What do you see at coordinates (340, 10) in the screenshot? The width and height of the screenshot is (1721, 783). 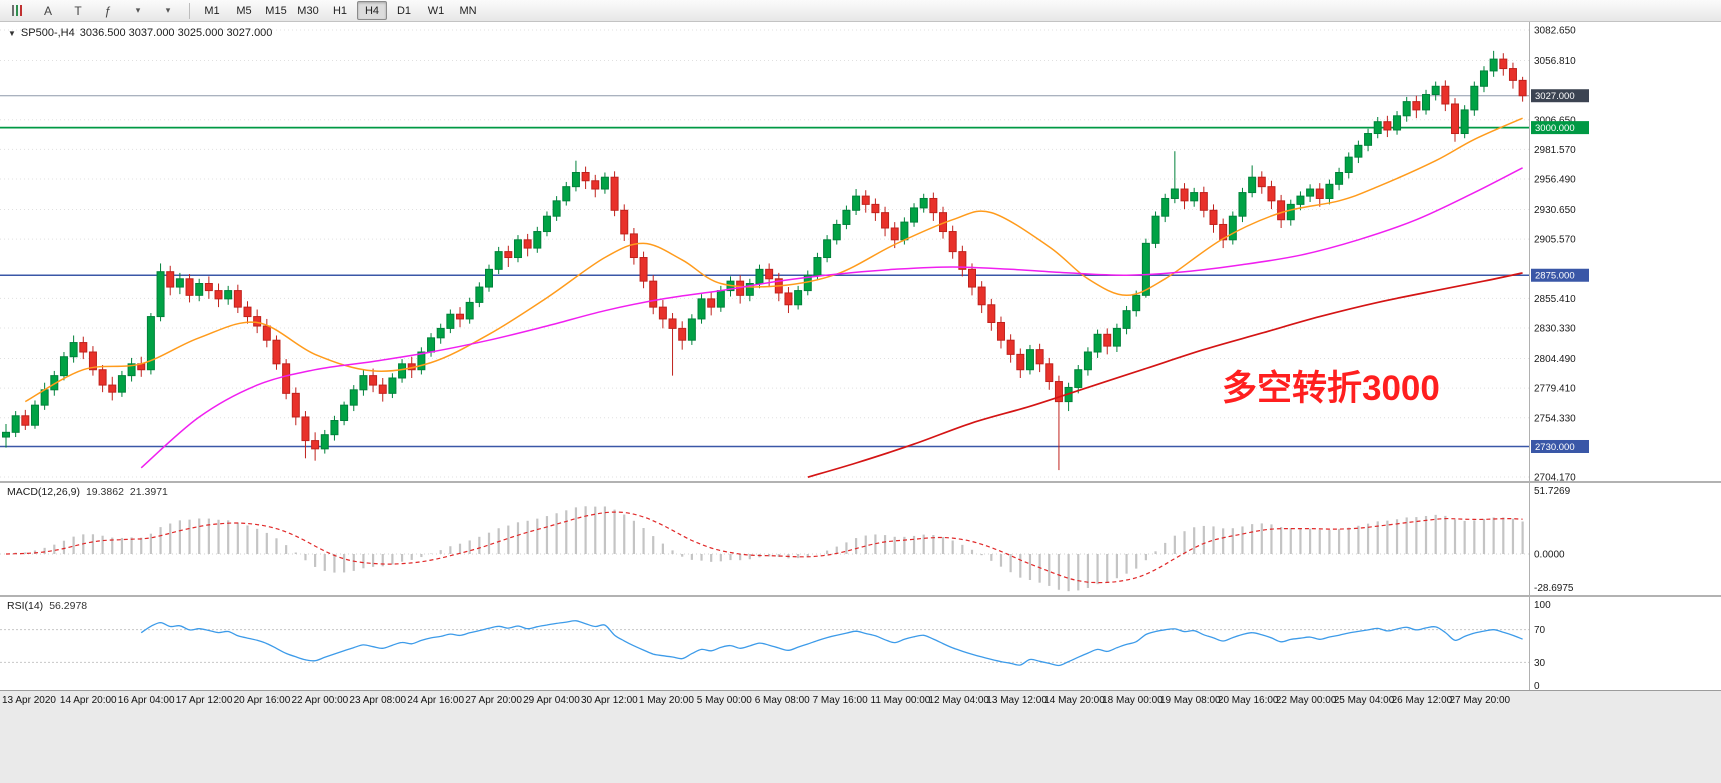 I see `timeframe-button-h1: H1` at bounding box center [340, 10].